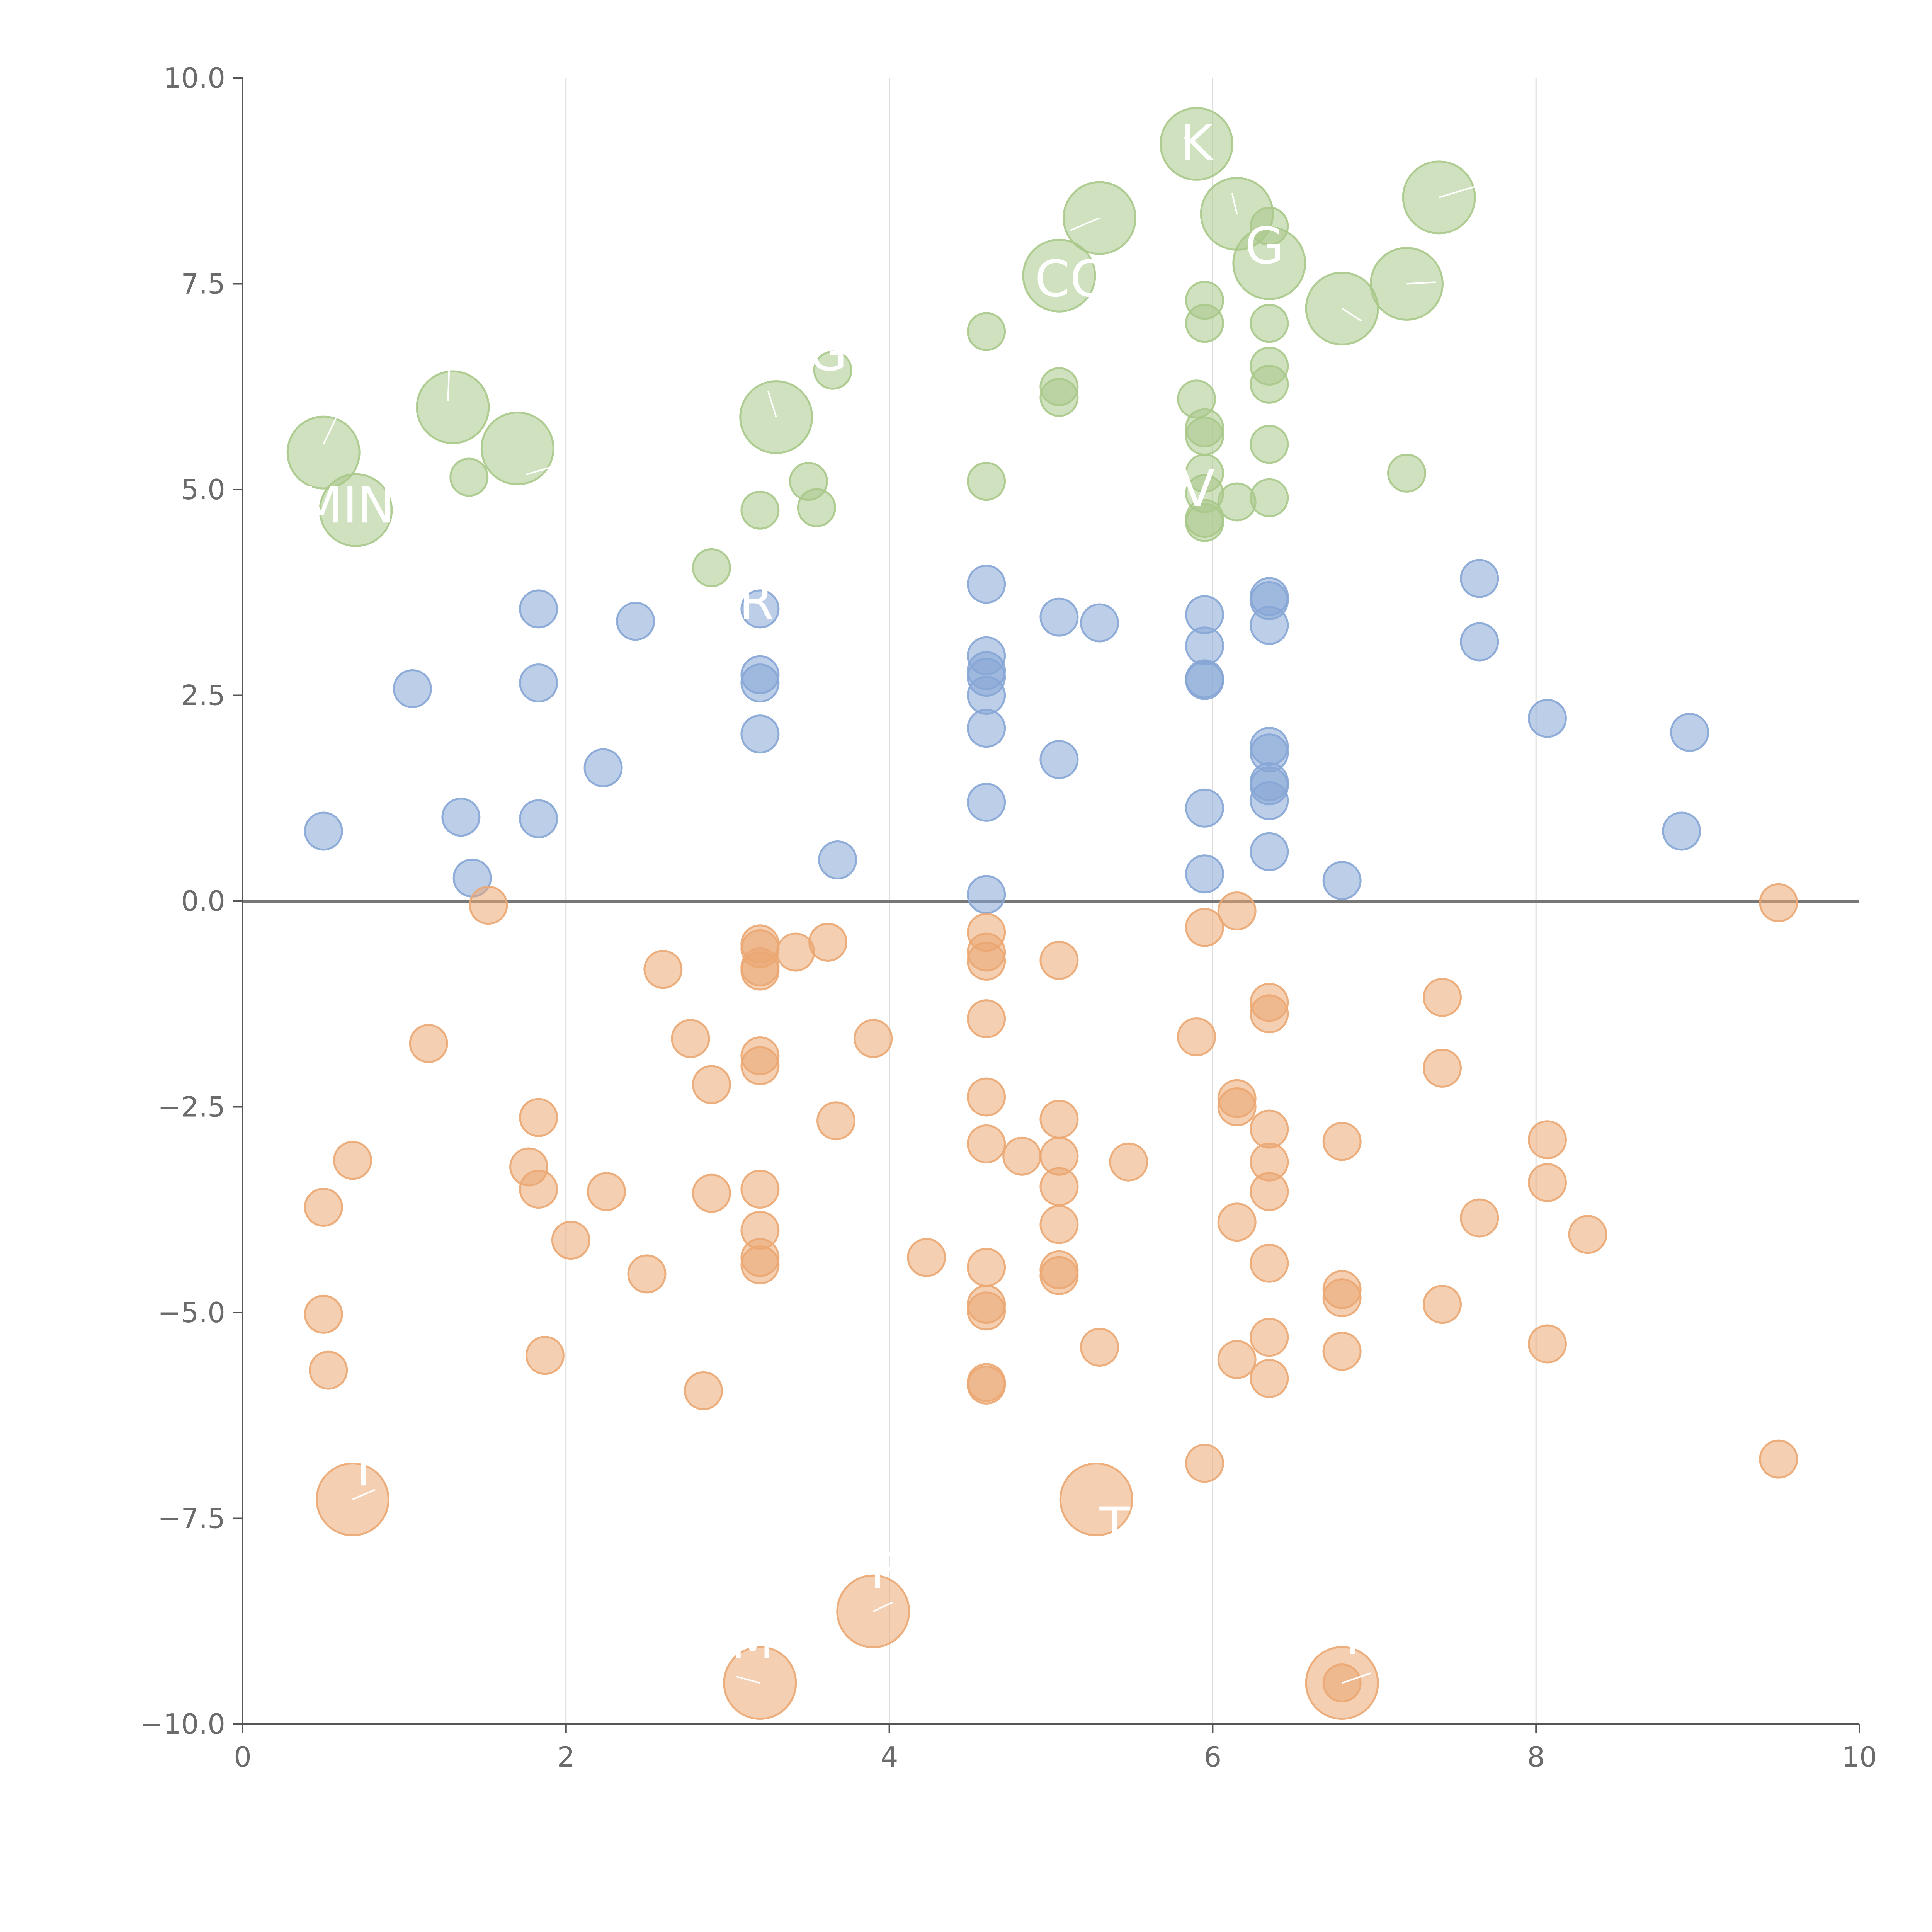  Describe the element at coordinates (203, 901) in the screenshot. I see `y-tick-label: 0.0` at that location.